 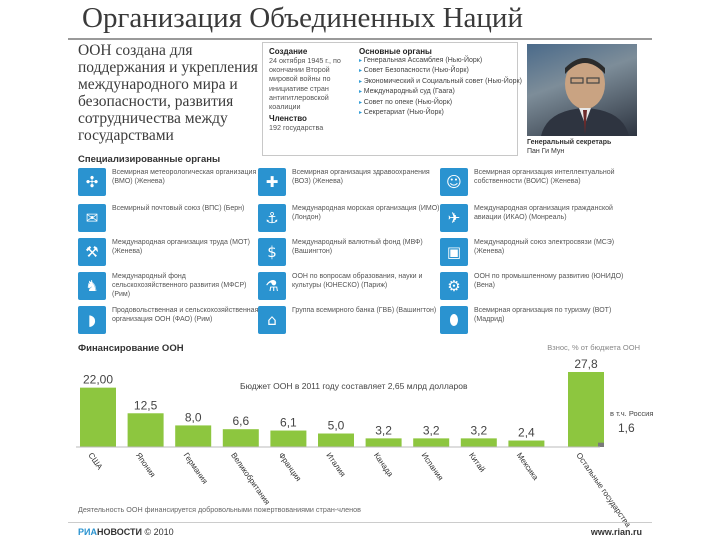 I want to click on category-label: Германия, so click(x=196, y=468).